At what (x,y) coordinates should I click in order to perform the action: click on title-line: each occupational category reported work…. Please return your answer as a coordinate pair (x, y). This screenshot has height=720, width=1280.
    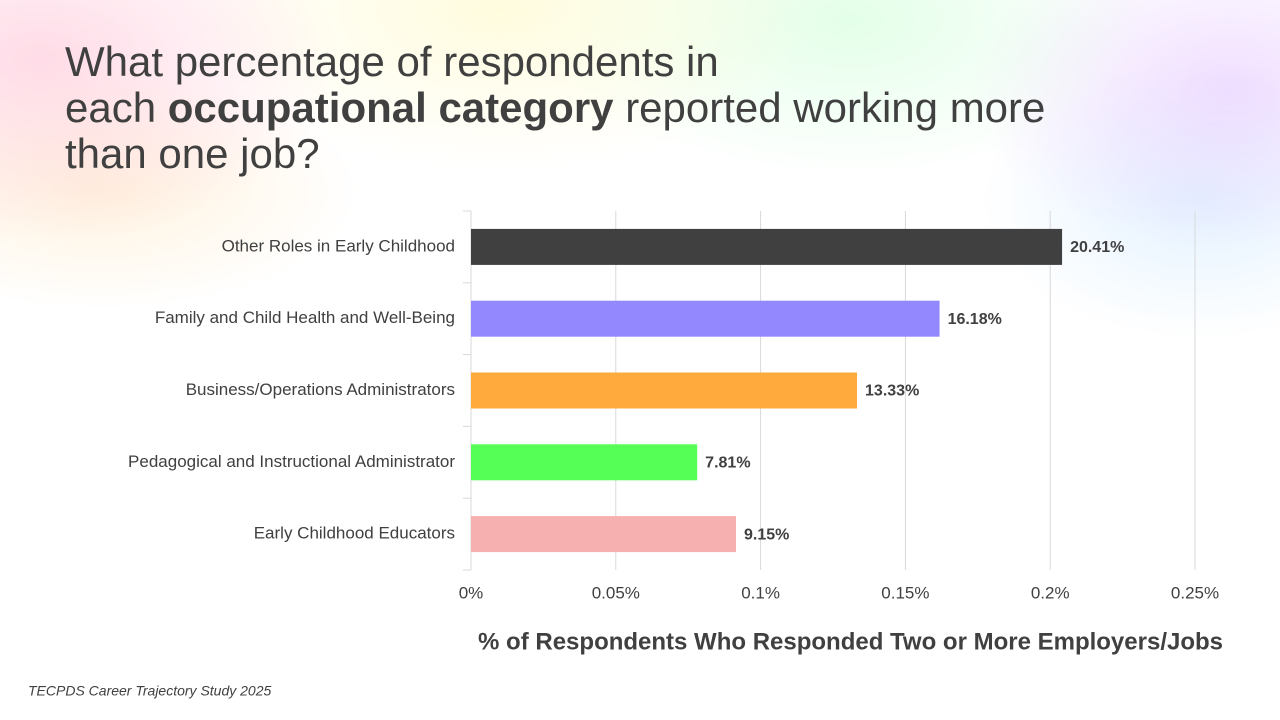
    Looking at the image, I should click on (555, 107).